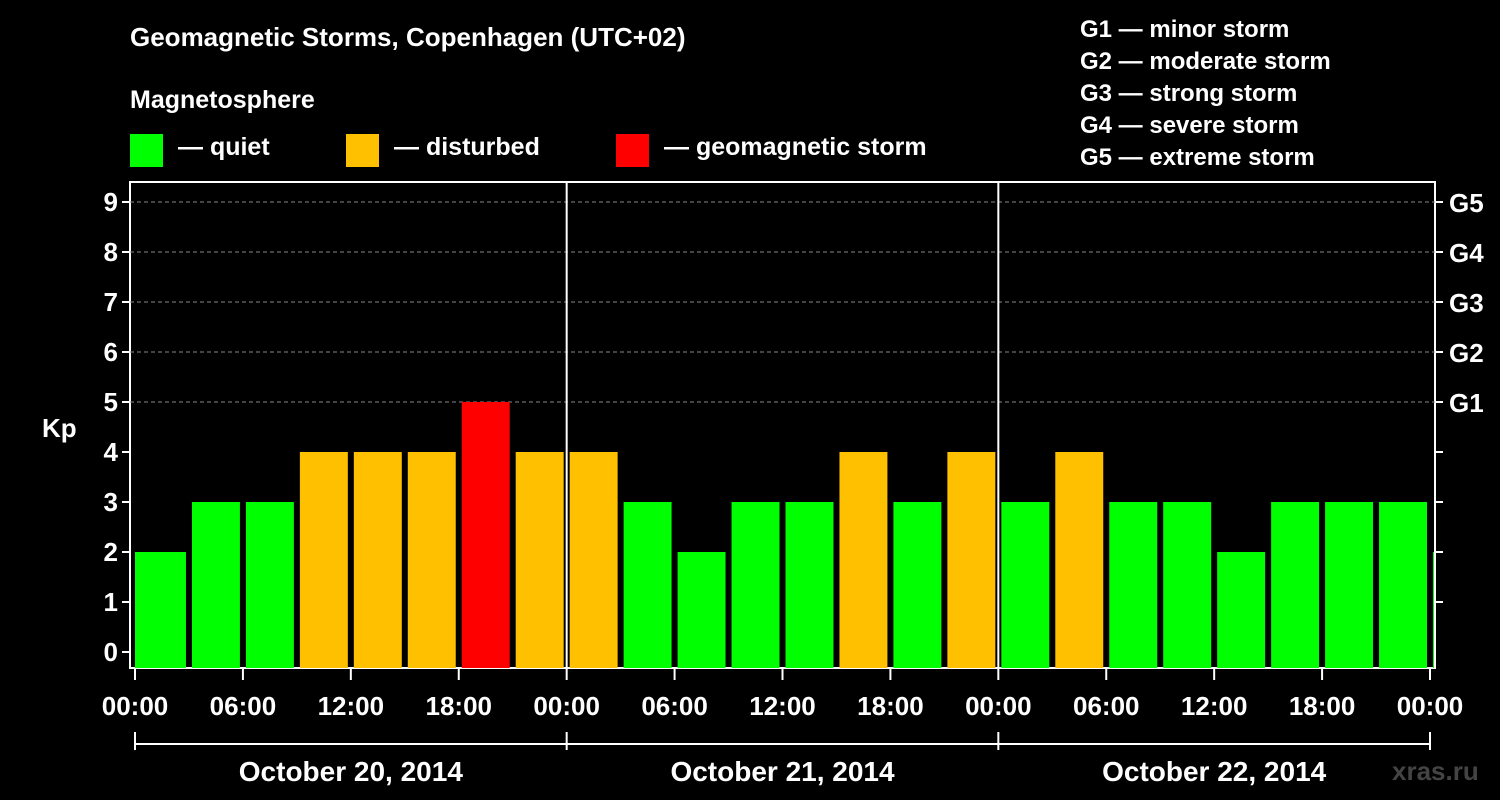 This screenshot has width=1500, height=800. Describe the element at coordinates (111, 652) in the screenshot. I see `y-tick-label-0: 0` at that location.